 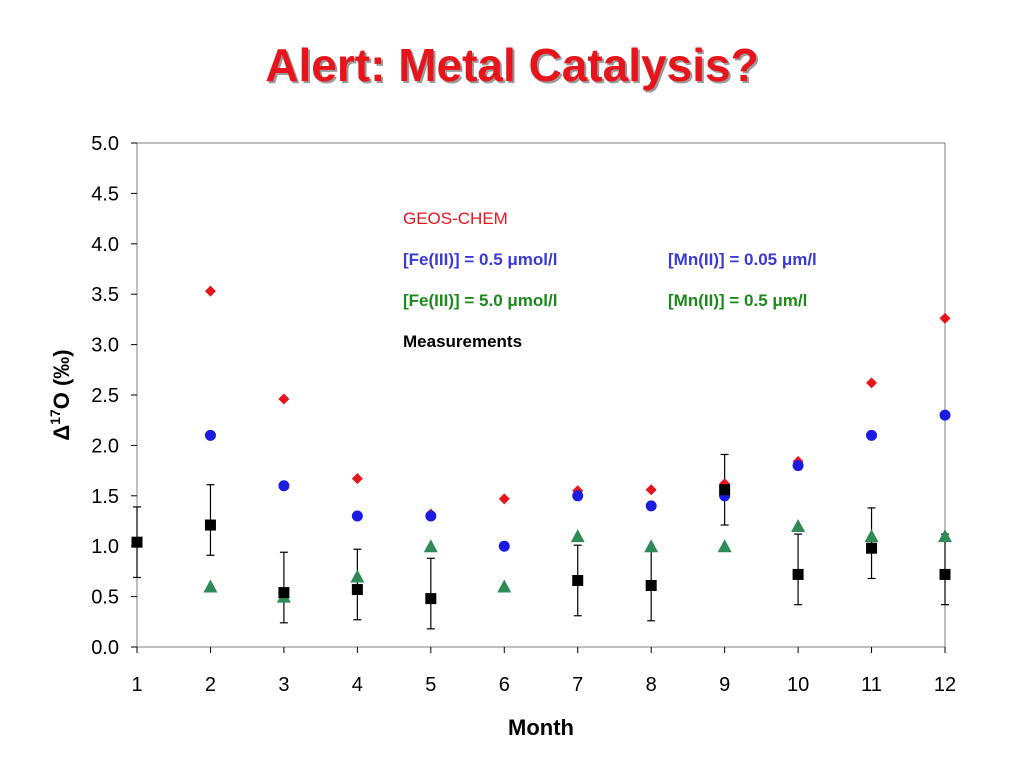 I want to click on legend-case2-fe: [Fe(III)] = 5.0 μmol/l, so click(x=480, y=300).